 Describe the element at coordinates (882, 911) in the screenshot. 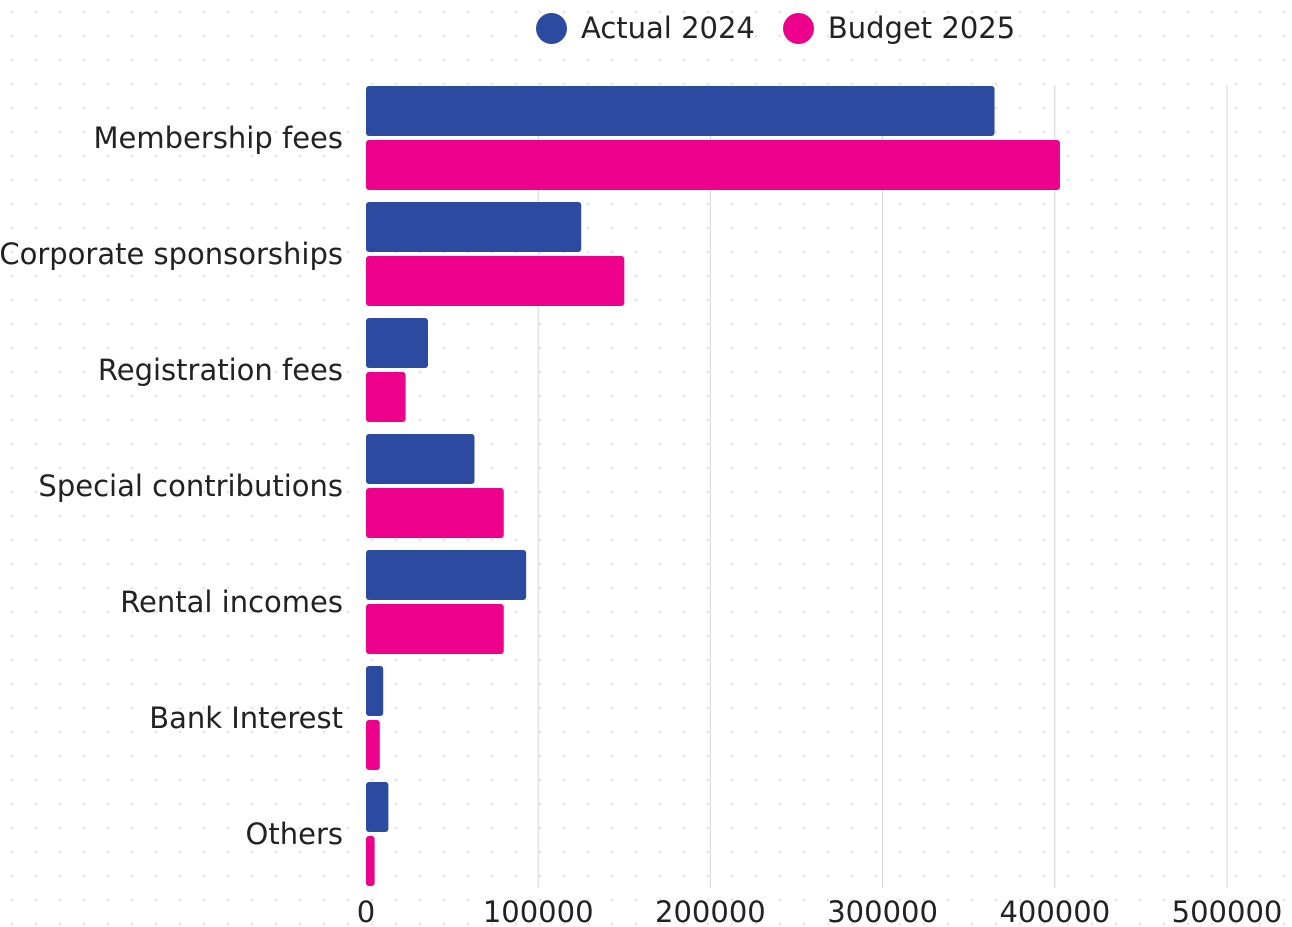

I see `x-tick-label: 300000` at that location.